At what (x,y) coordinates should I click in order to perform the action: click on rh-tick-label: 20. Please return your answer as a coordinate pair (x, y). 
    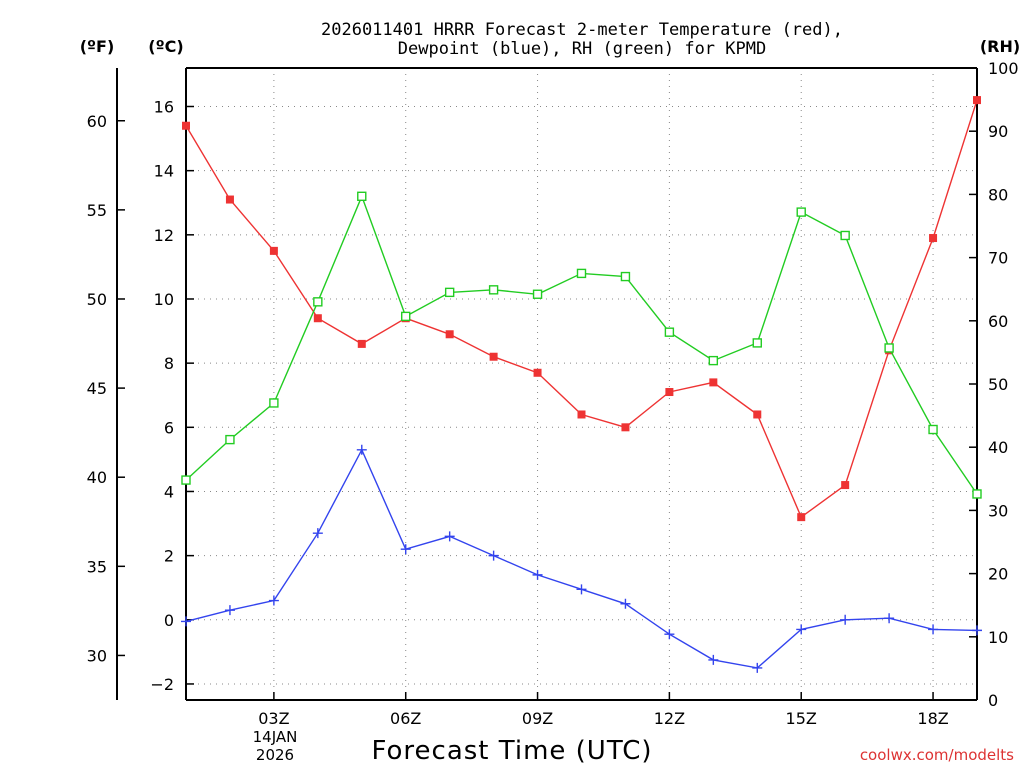
    Looking at the image, I should click on (998, 574).